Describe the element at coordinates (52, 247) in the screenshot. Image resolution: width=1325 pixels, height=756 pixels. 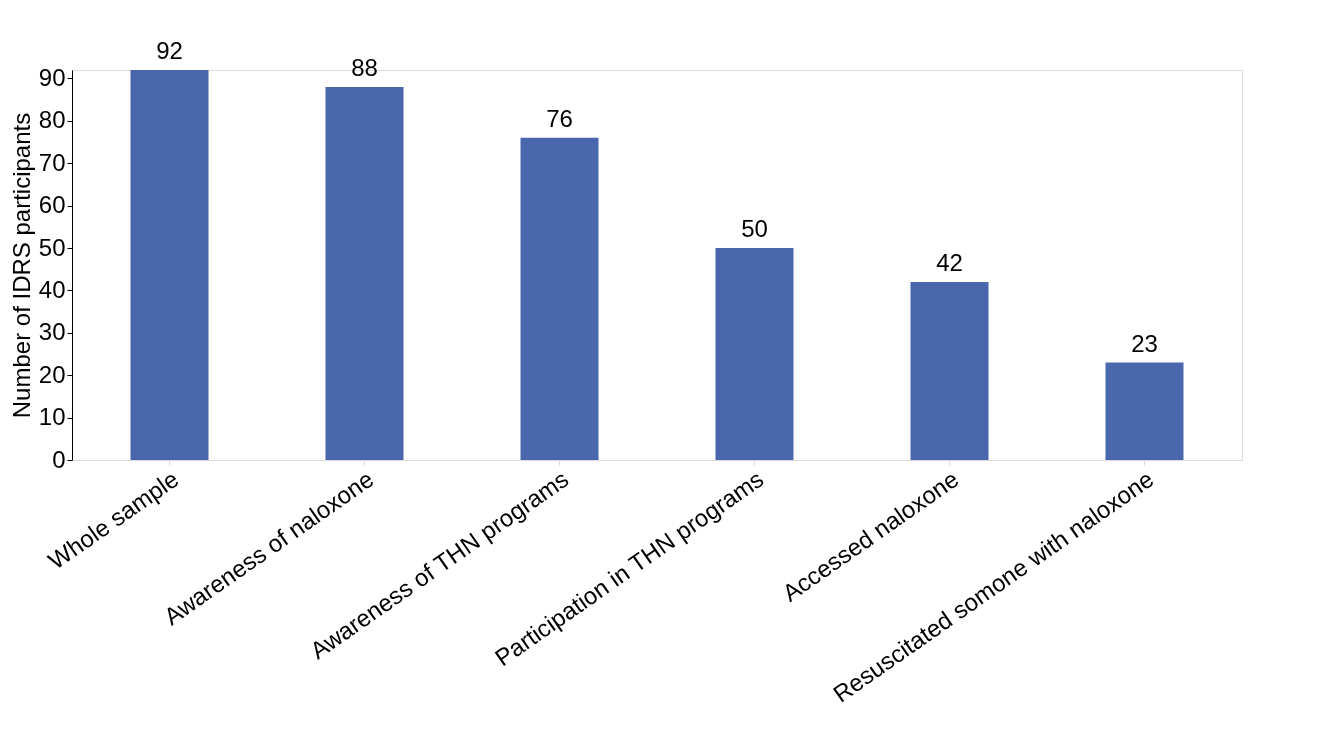
I see `y-tick-label: 50` at that location.